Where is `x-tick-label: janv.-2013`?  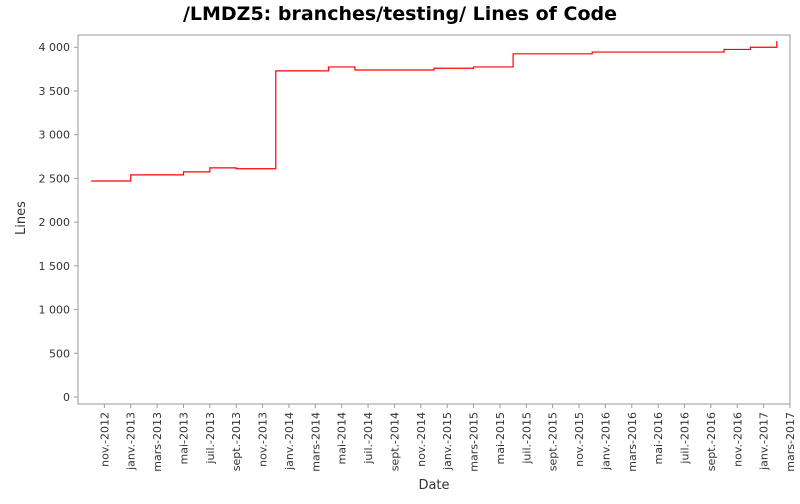
x-tick-label: janv.-2013 is located at coordinates (131, 441).